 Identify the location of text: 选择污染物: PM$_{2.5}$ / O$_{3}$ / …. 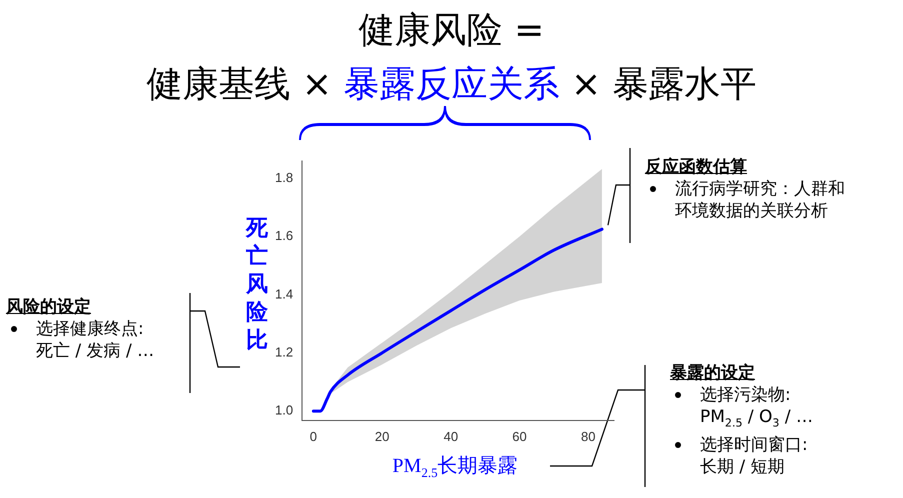
(757, 408).